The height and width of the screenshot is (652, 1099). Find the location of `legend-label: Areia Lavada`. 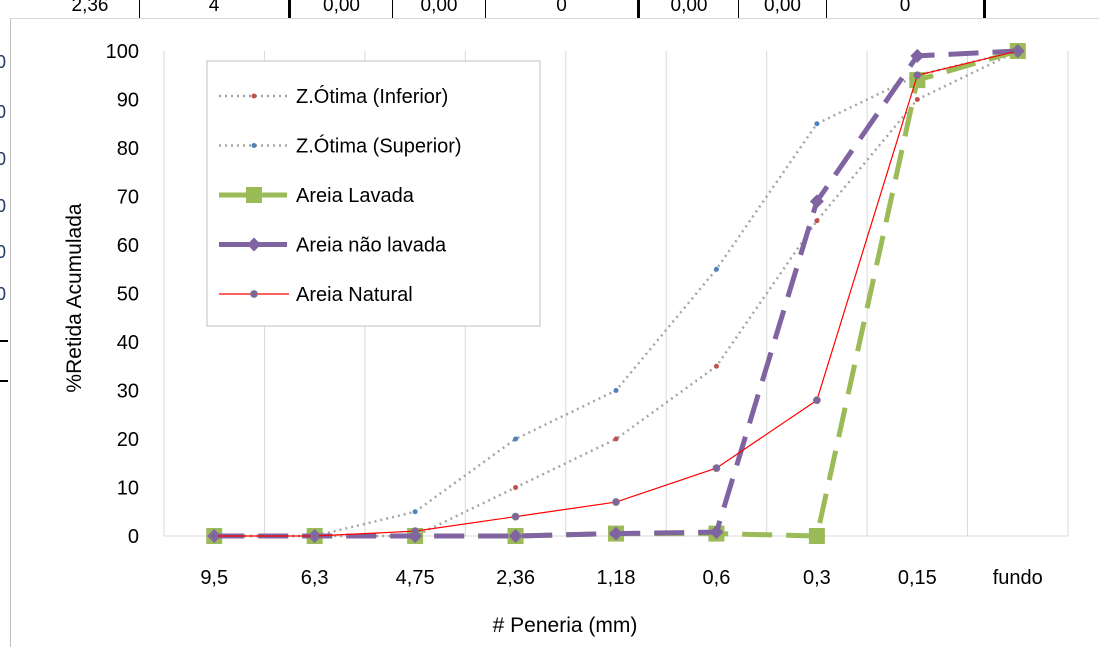

legend-label: Areia Lavada is located at coordinates (355, 196).